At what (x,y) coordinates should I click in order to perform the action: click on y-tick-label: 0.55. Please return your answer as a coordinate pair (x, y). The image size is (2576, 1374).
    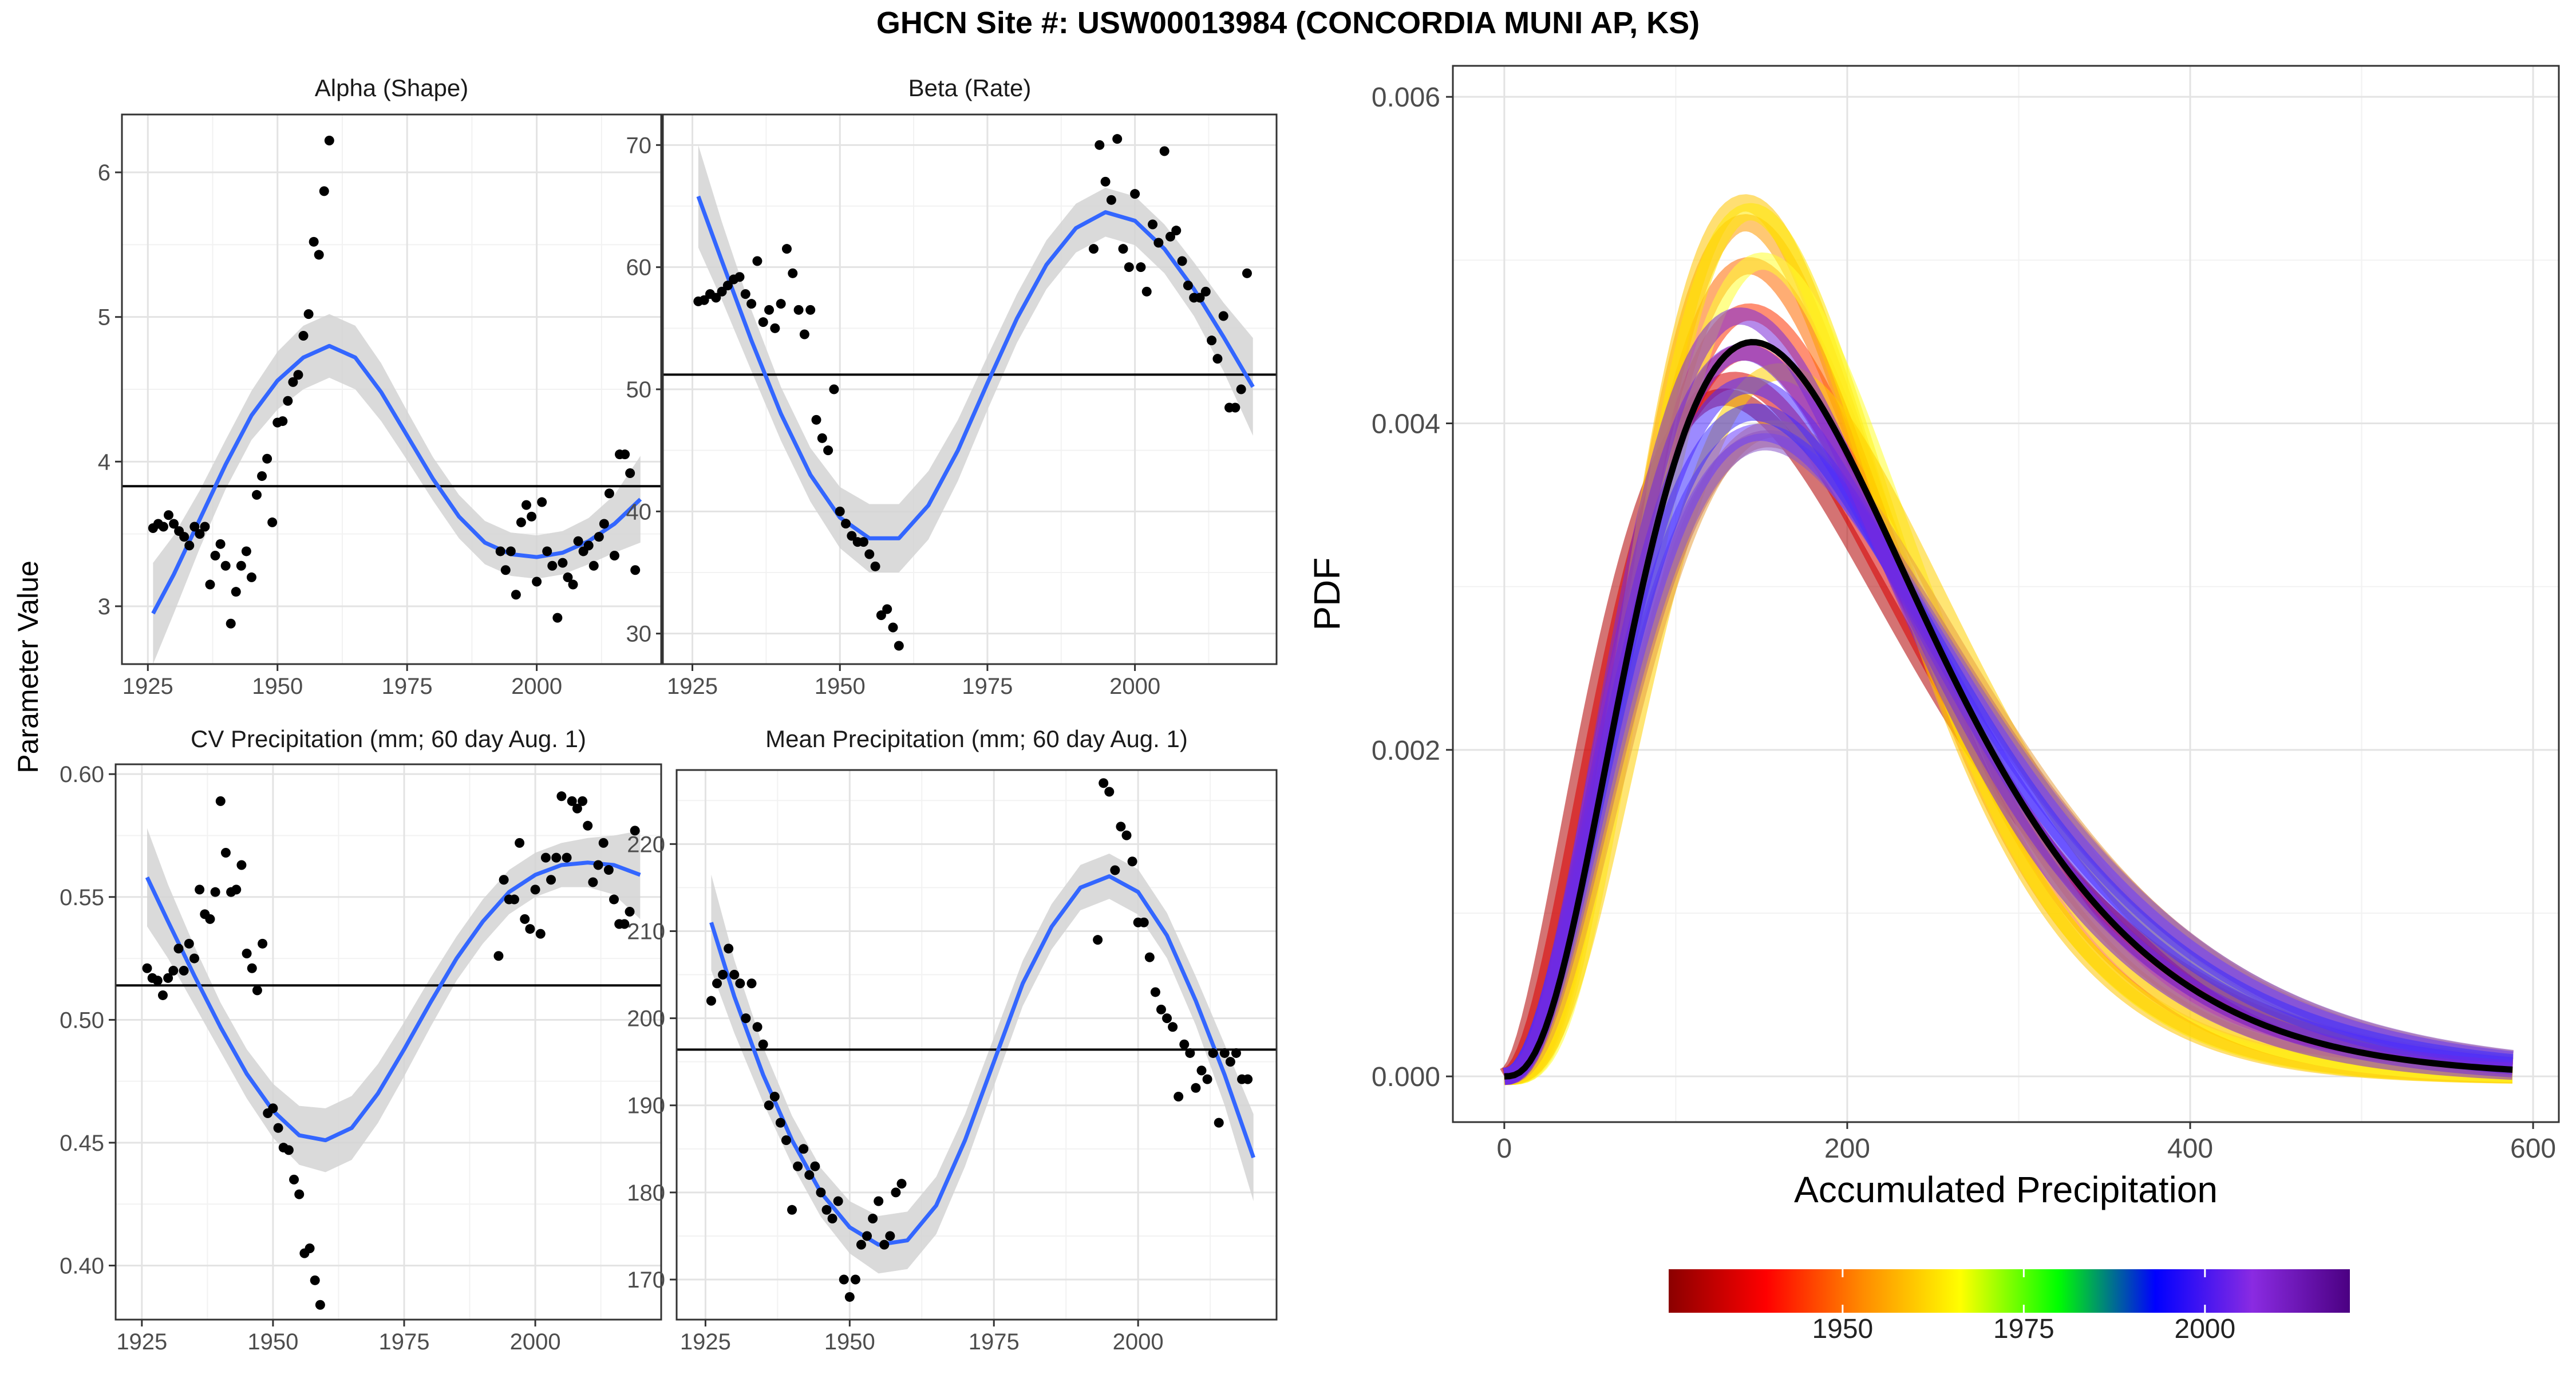
    Looking at the image, I should click on (82, 897).